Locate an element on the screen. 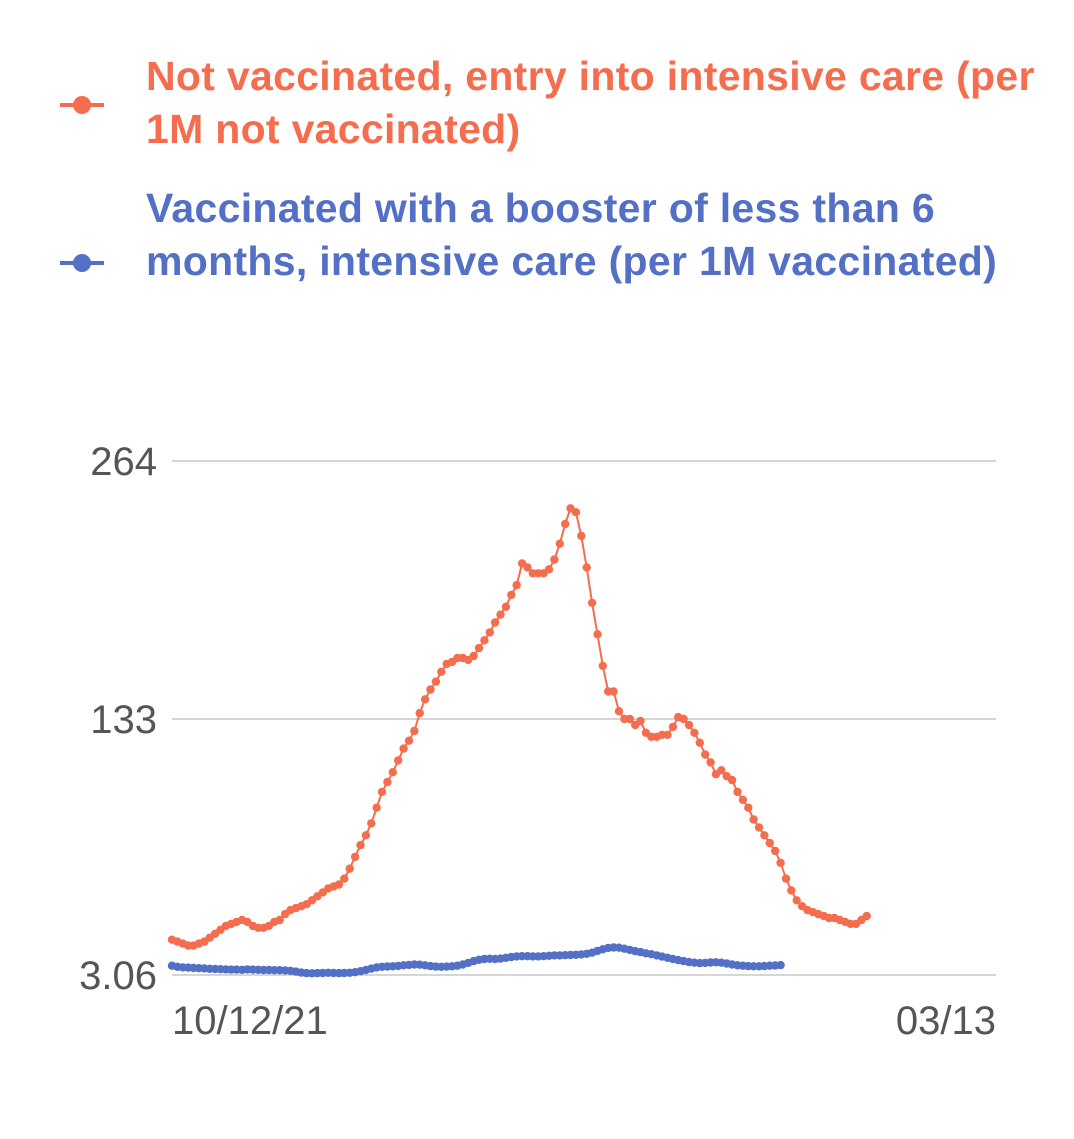 Image resolution: width=1074 pixels, height=1139 pixels. data-point-vaccinated is located at coordinates (780, 965).